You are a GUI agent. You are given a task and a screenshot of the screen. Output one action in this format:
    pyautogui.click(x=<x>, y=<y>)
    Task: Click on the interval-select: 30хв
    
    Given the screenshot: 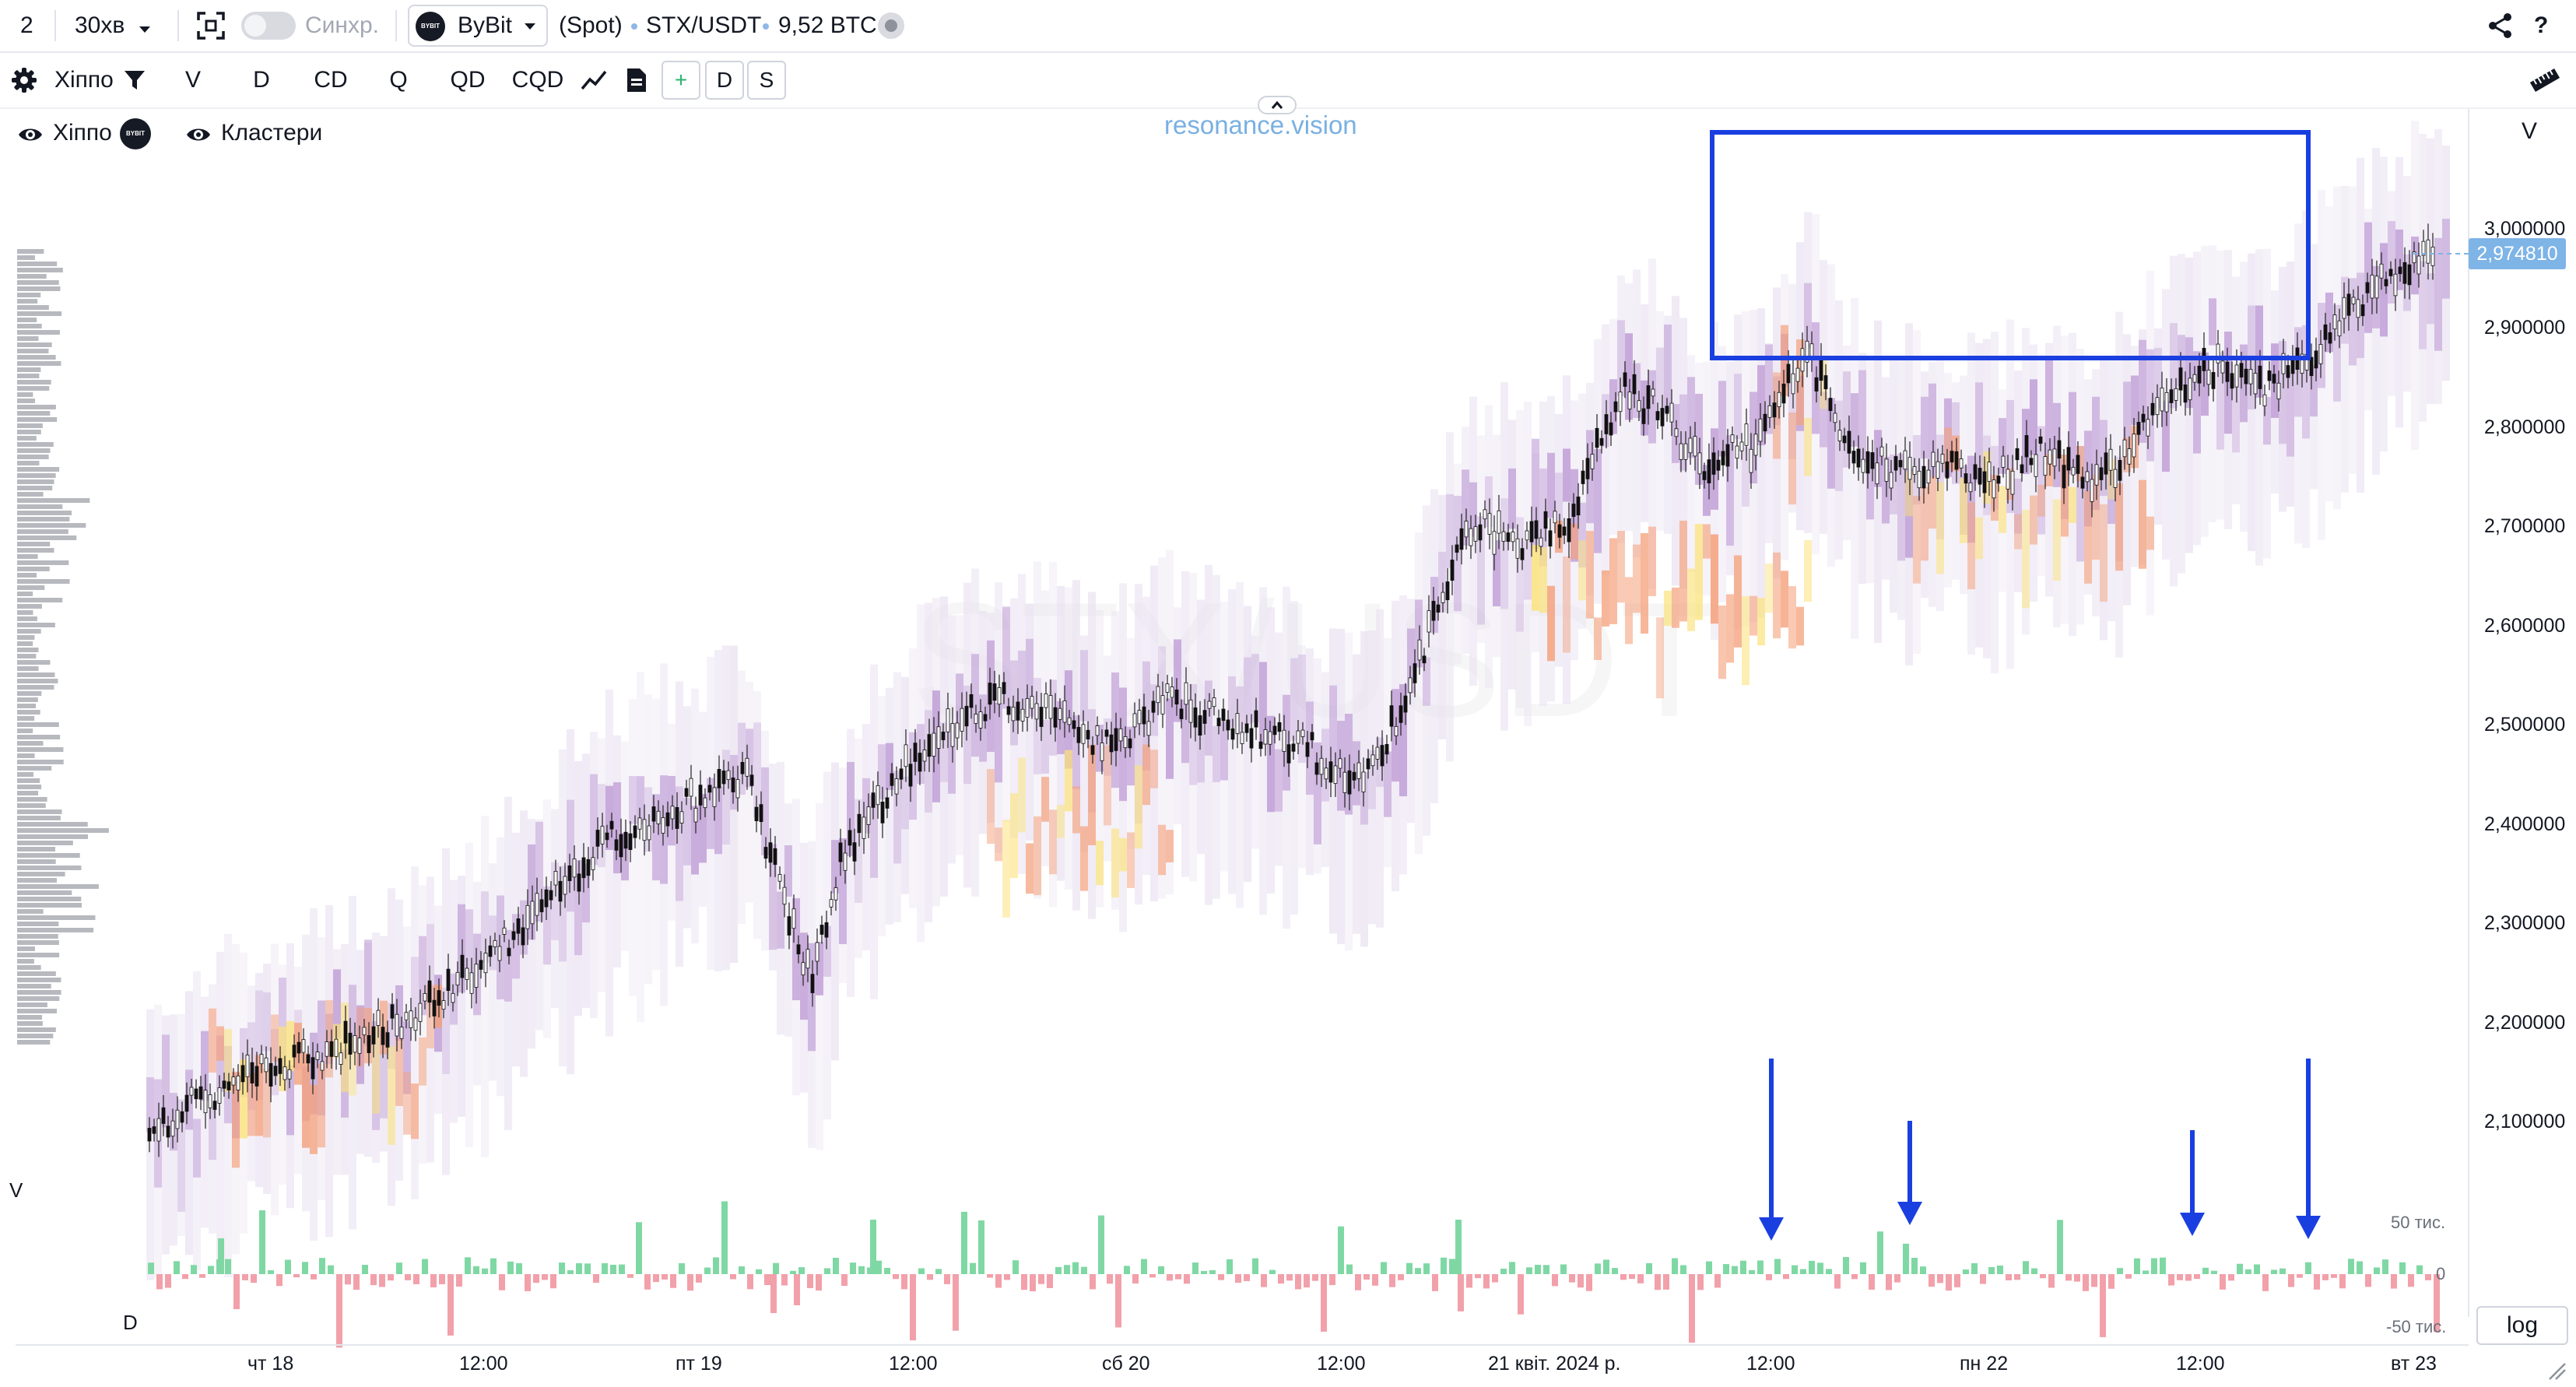 What is the action you would take?
    pyautogui.click(x=113, y=25)
    